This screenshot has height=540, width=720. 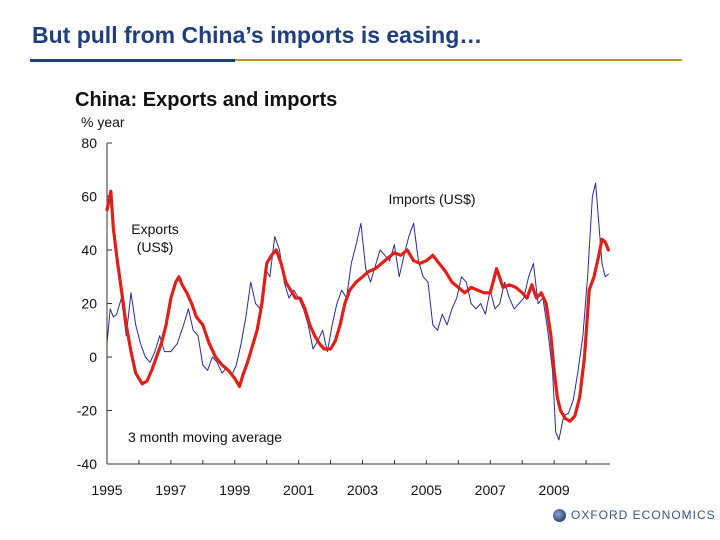 I want to click on y-tick-label: -40, so click(x=87, y=464).